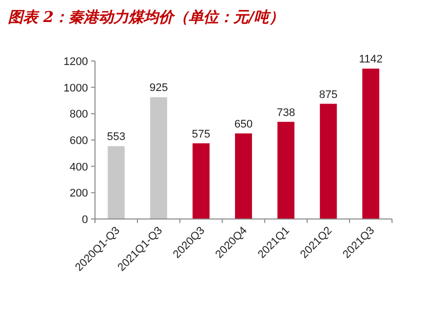 This screenshot has width=433, height=328. Describe the element at coordinates (201, 134) in the screenshot. I see `data-label: 575` at that location.